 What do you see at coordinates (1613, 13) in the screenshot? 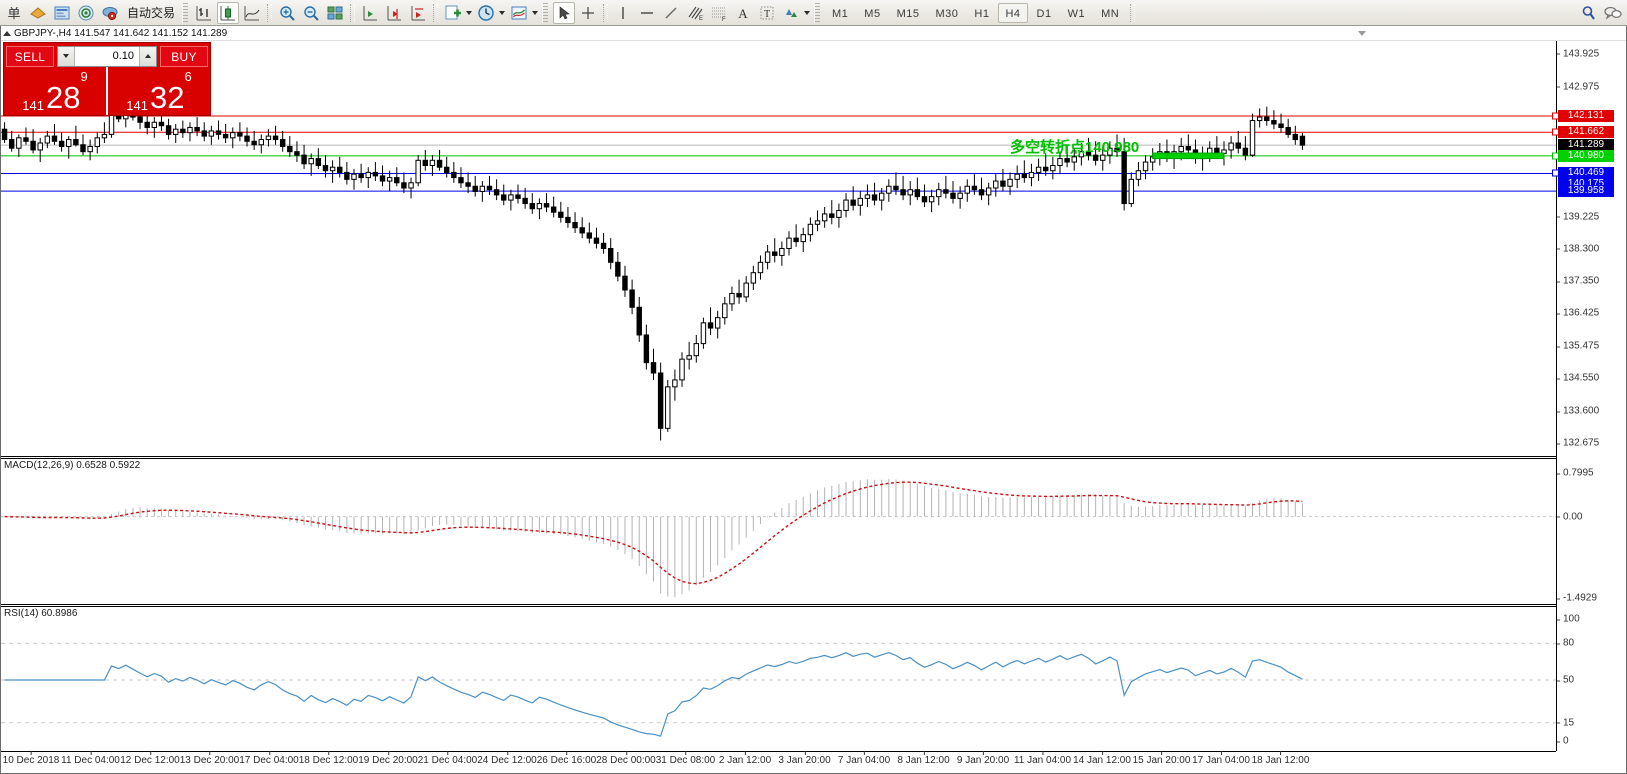
I see `chat-icon` at bounding box center [1613, 13].